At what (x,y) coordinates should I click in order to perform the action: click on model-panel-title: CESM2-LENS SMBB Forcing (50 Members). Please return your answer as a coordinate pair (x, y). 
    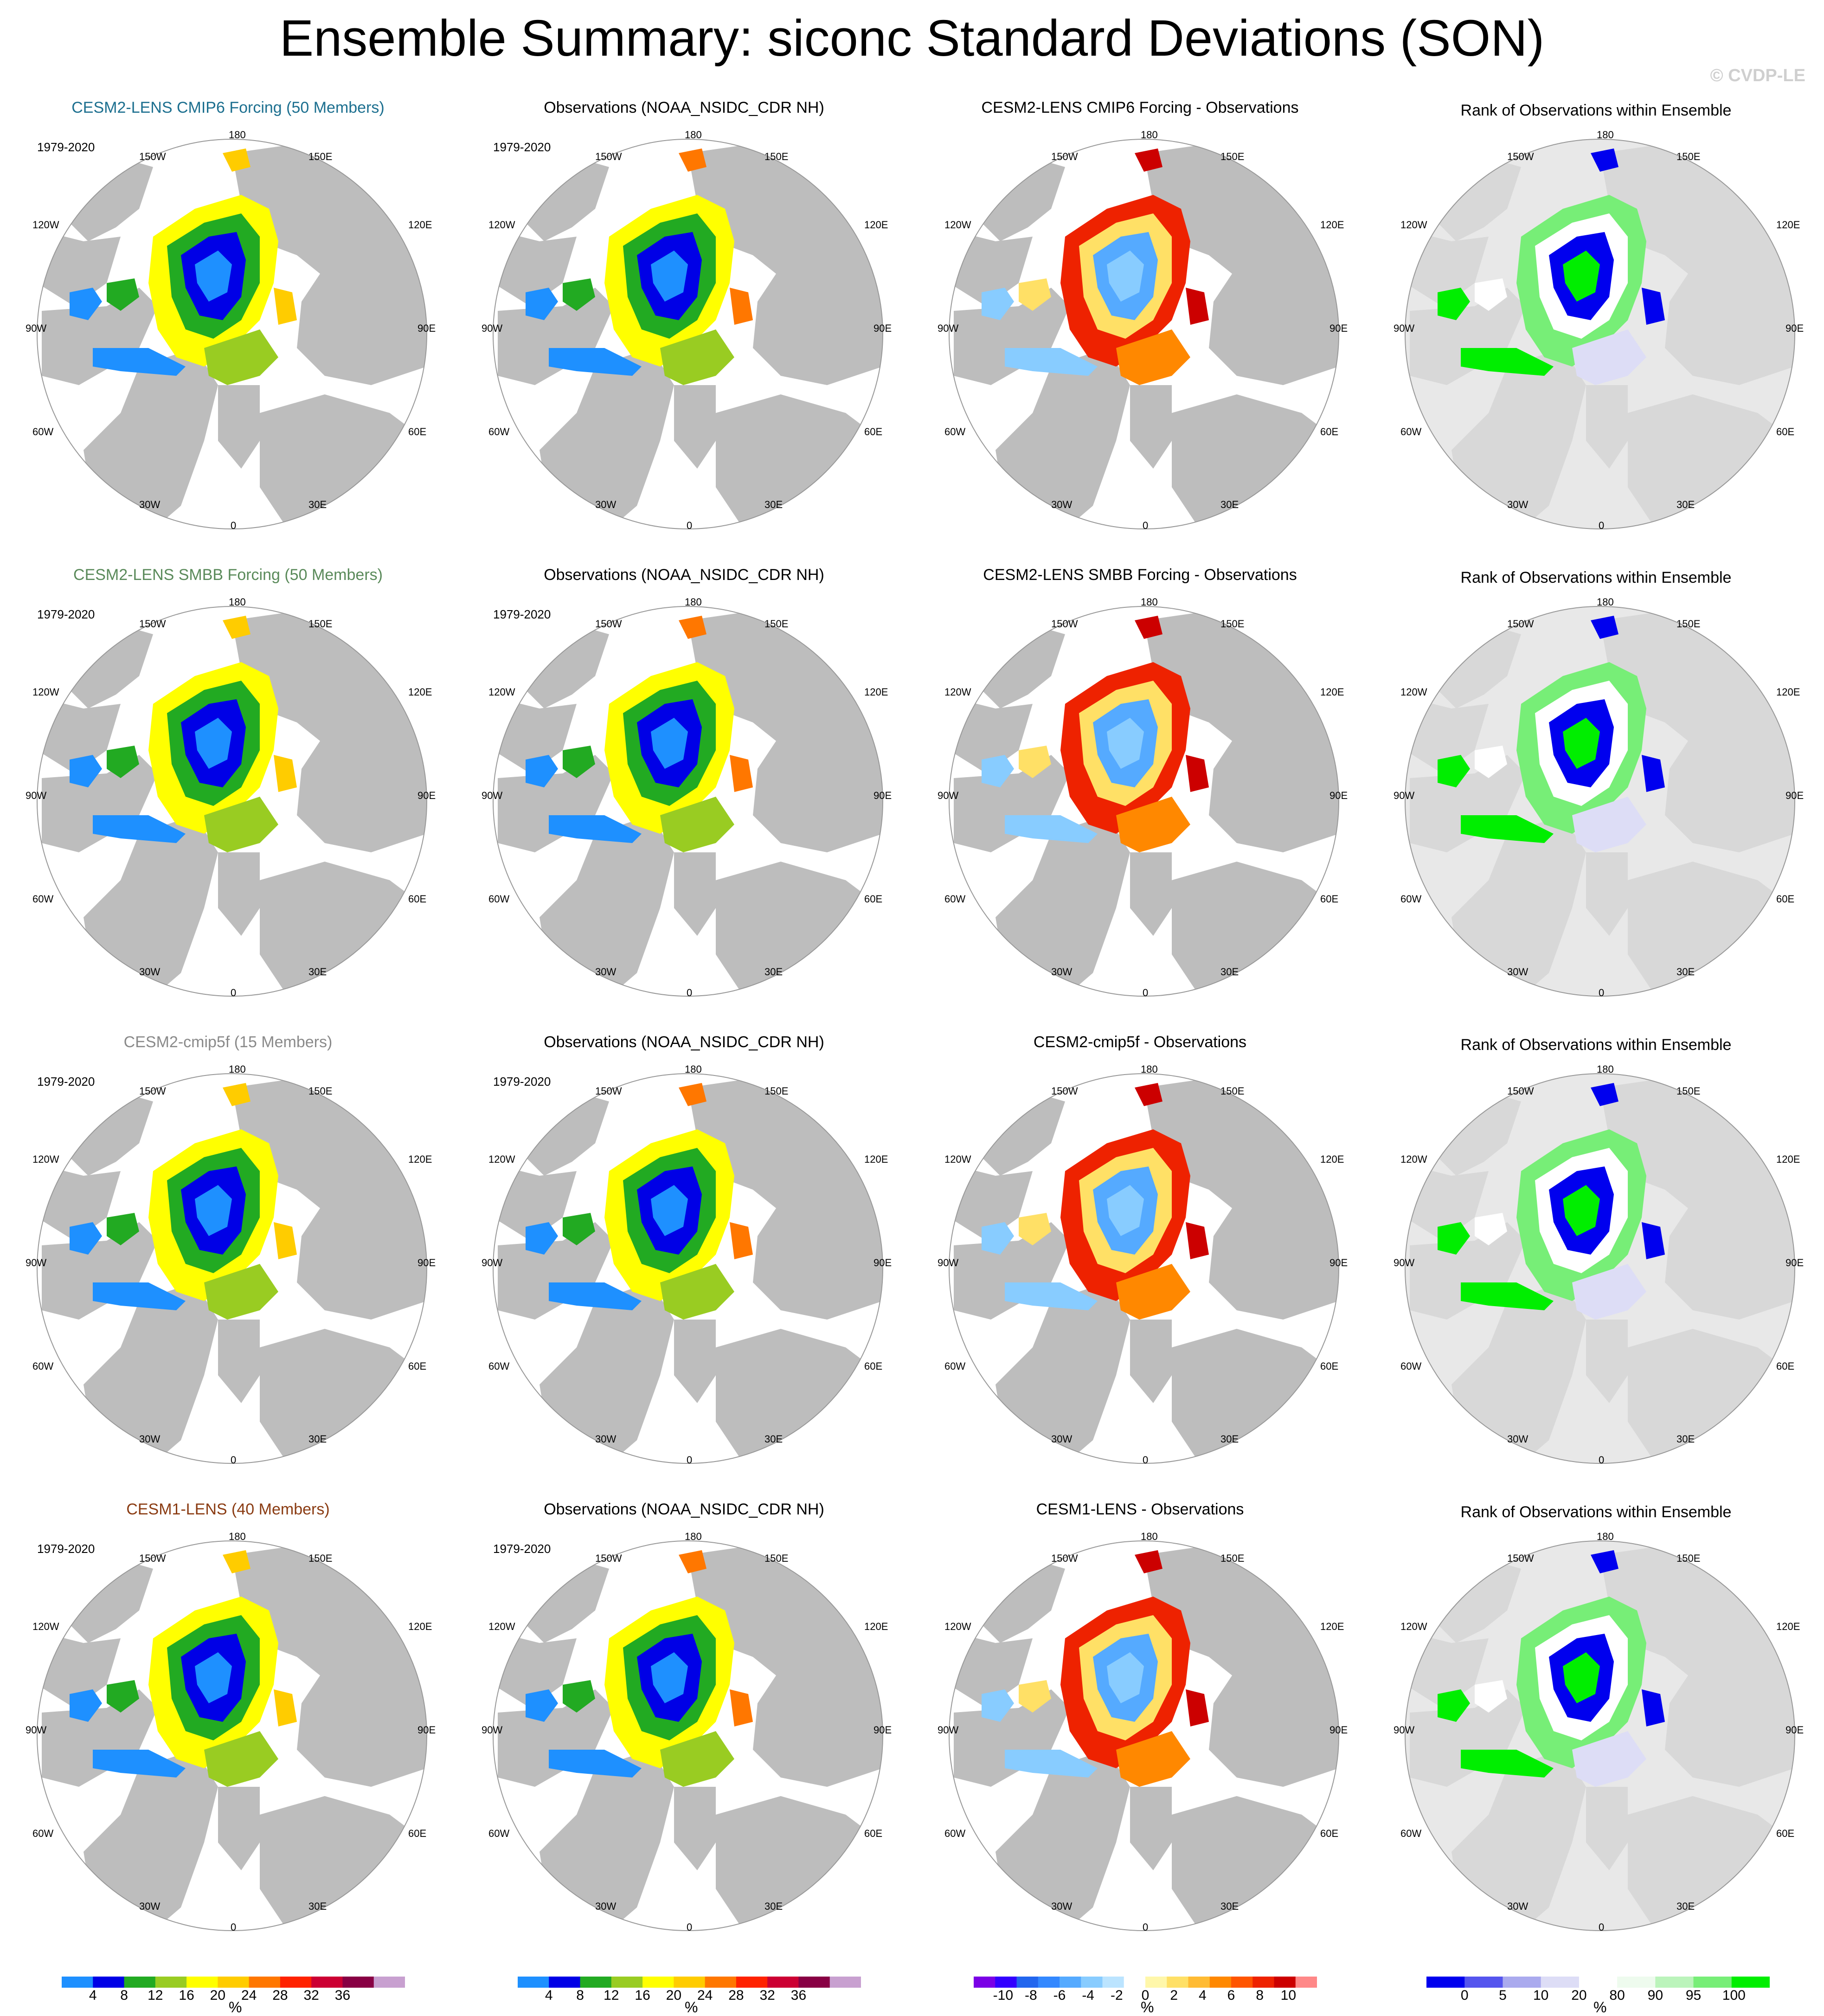
    Looking at the image, I should click on (228, 575).